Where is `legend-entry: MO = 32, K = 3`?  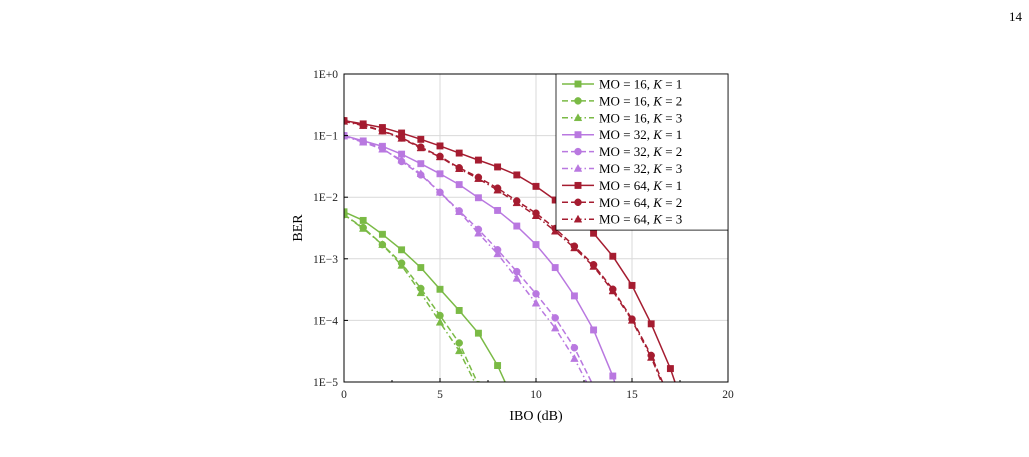 legend-entry: MO = 32, K = 3 is located at coordinates (622, 168).